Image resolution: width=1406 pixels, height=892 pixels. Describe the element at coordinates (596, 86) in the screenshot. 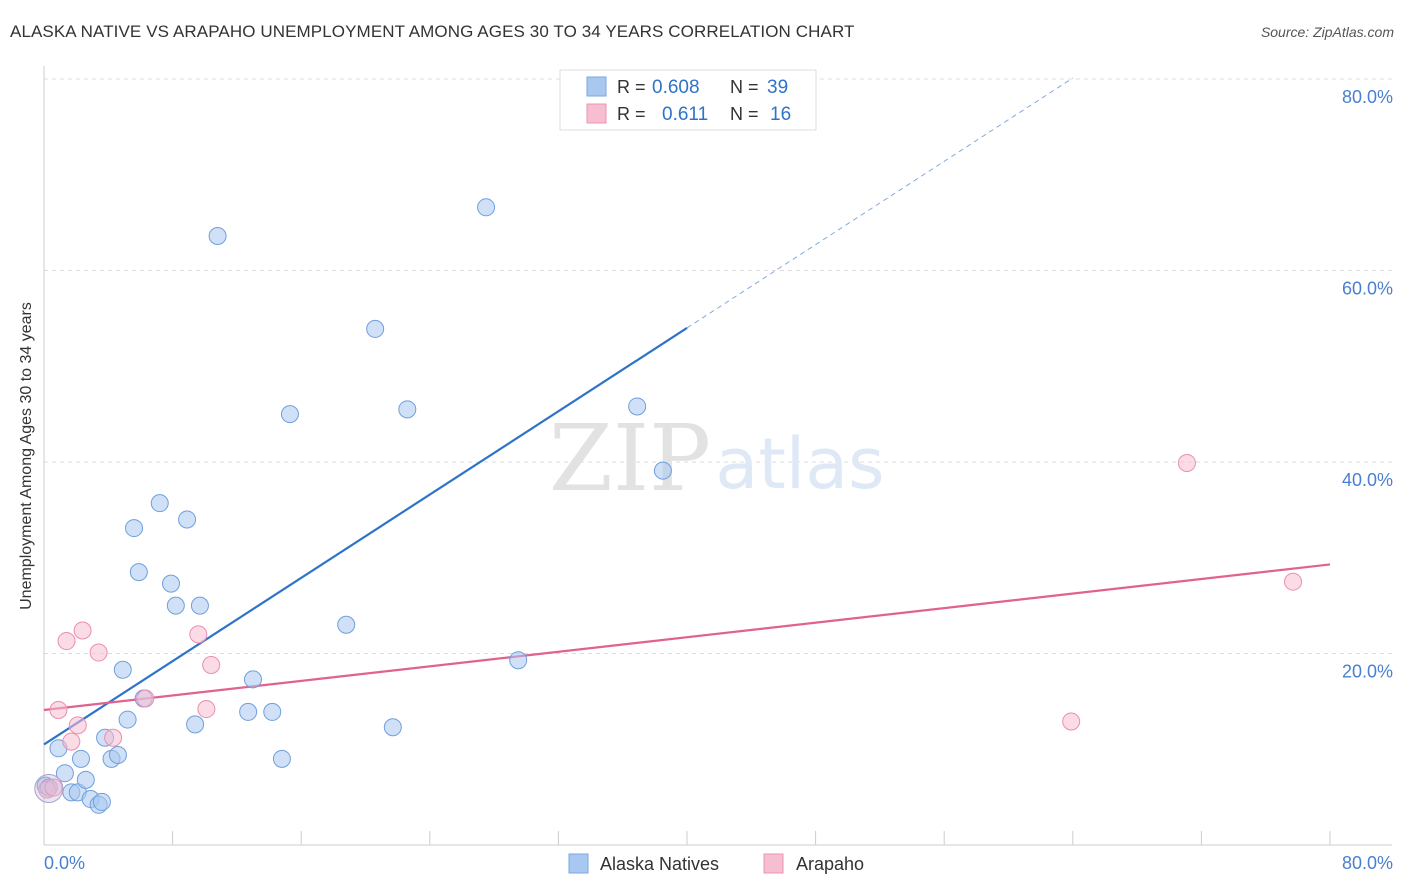

I see `legend-swatch-alaska` at that location.